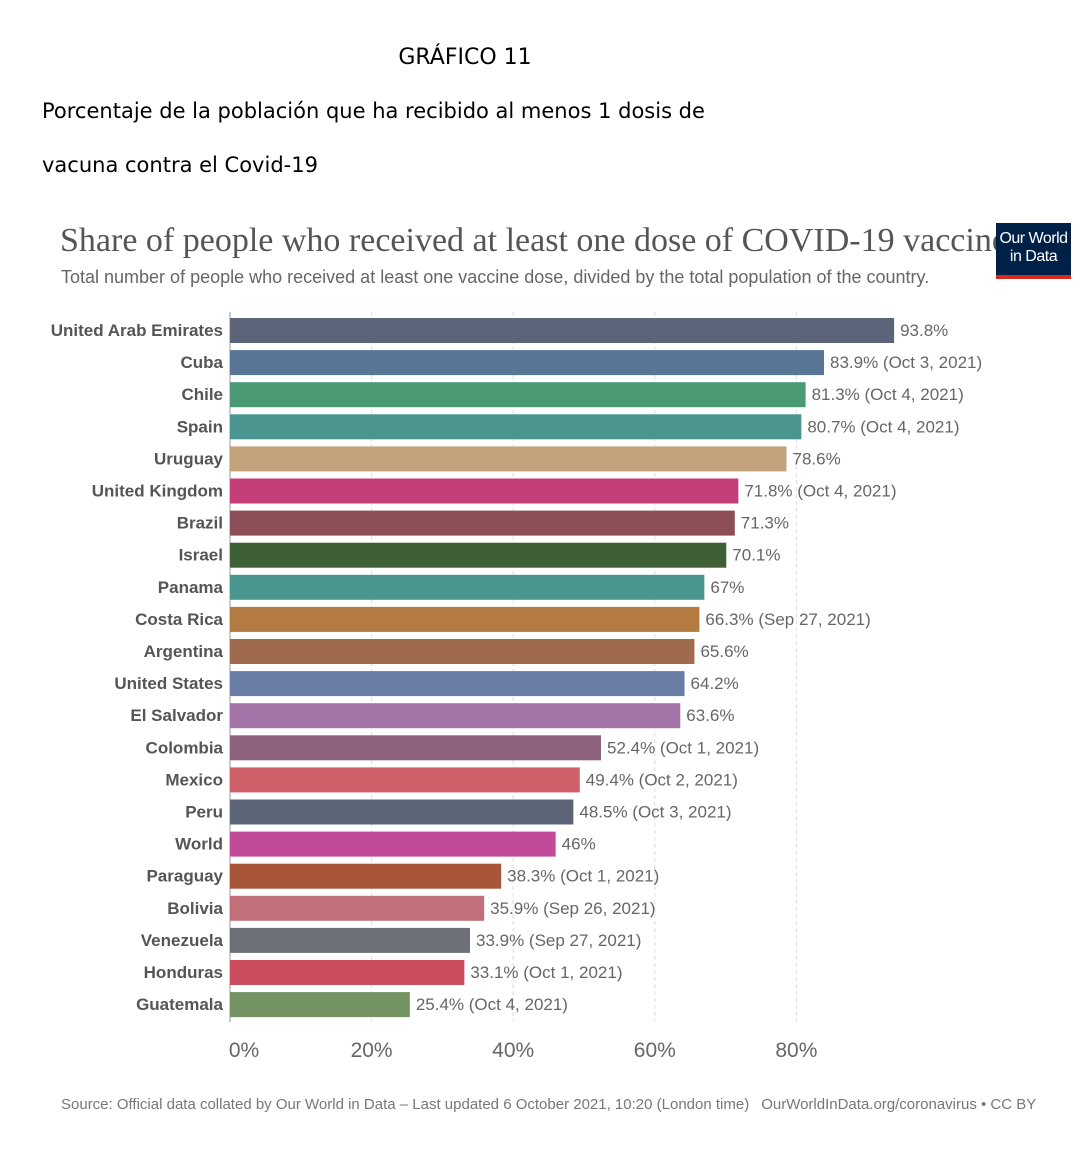 The height and width of the screenshot is (1166, 1084). I want to click on category-label: Panama, so click(191, 587).